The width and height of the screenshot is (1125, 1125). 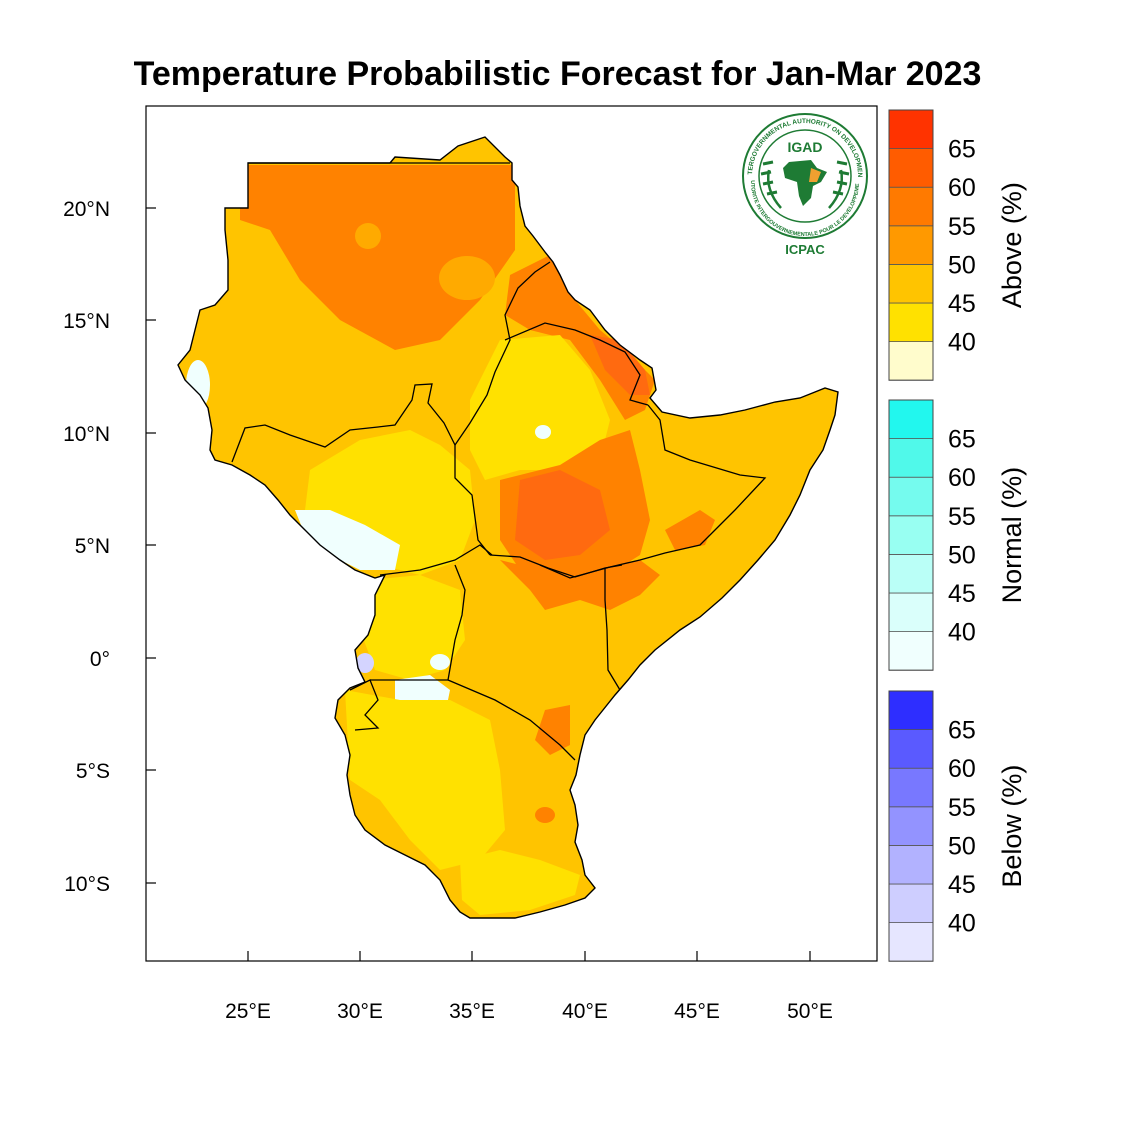 What do you see at coordinates (962, 304) in the screenshot?
I see `above-colorbar-label: 45` at bounding box center [962, 304].